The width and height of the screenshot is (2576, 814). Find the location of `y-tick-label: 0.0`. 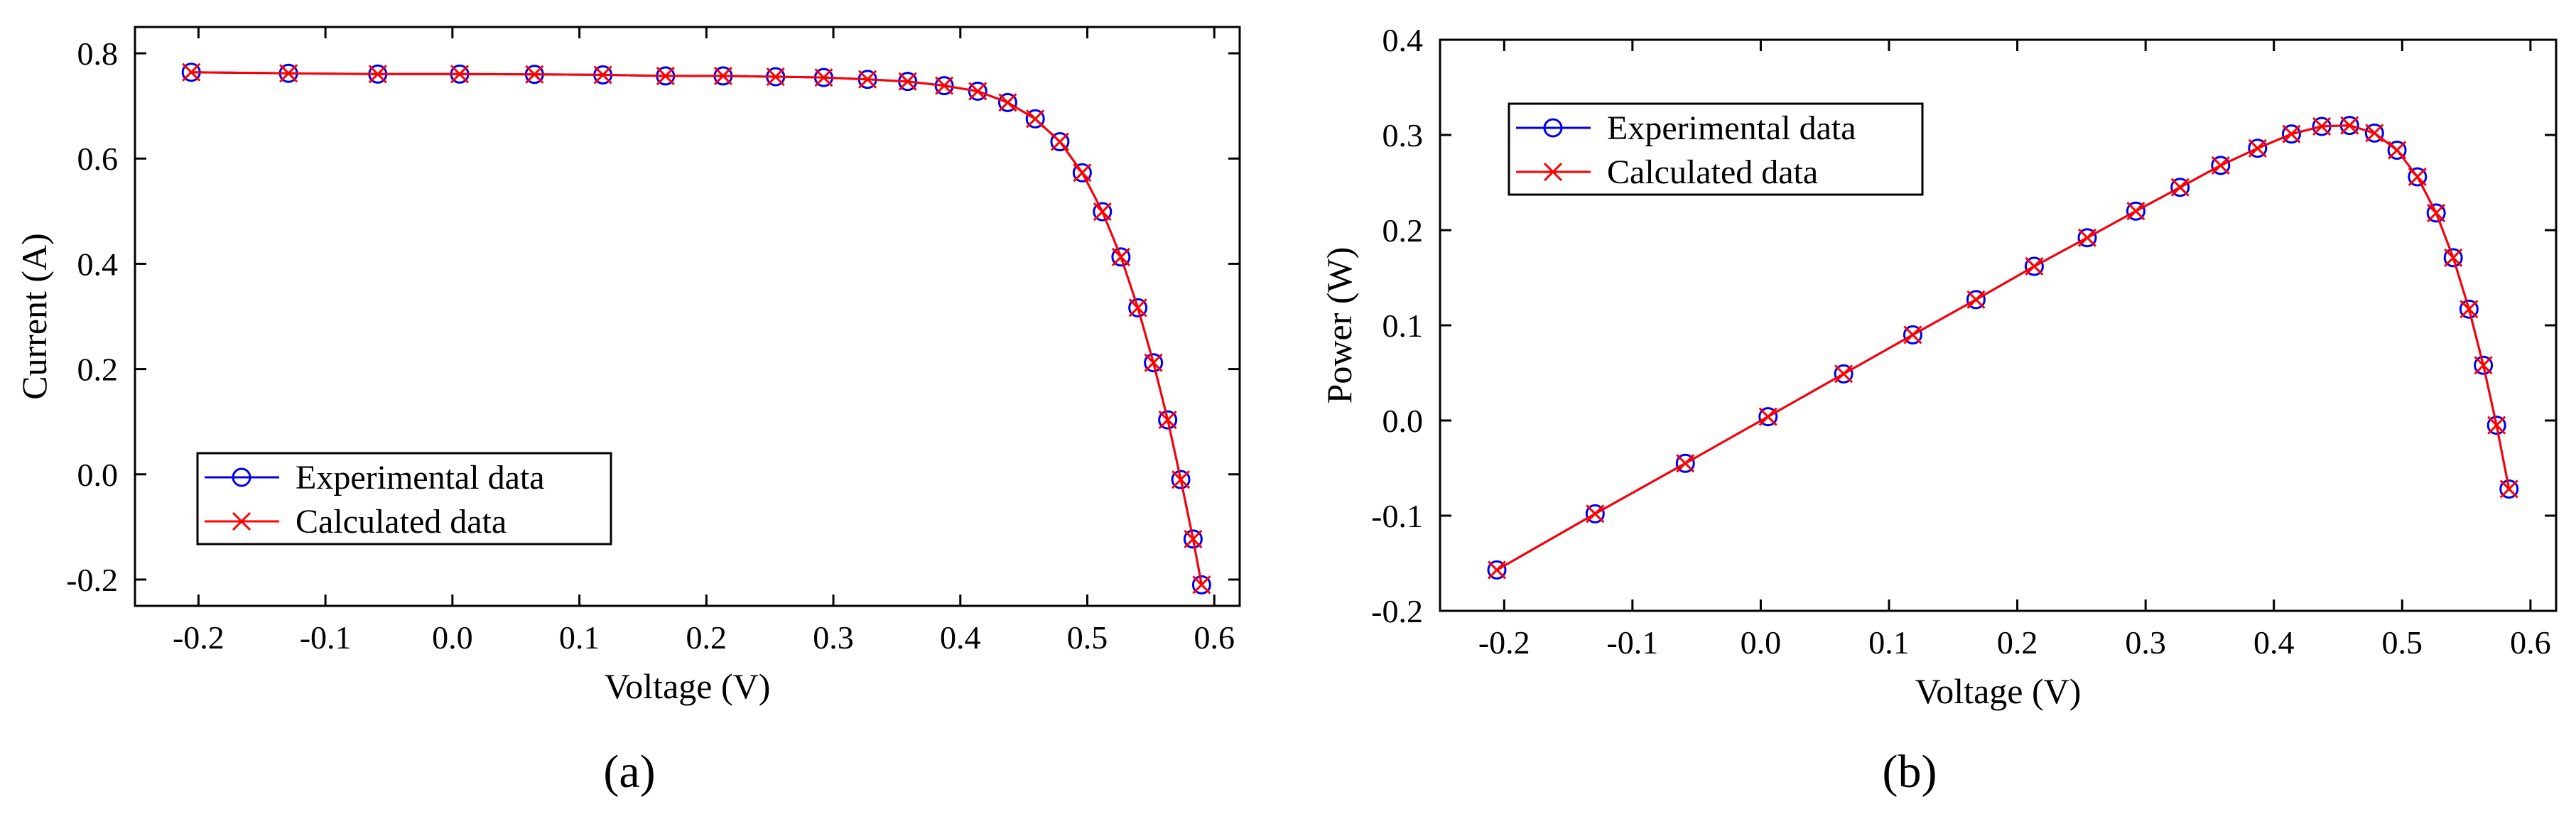

y-tick-label: 0.0 is located at coordinates (1403, 421).